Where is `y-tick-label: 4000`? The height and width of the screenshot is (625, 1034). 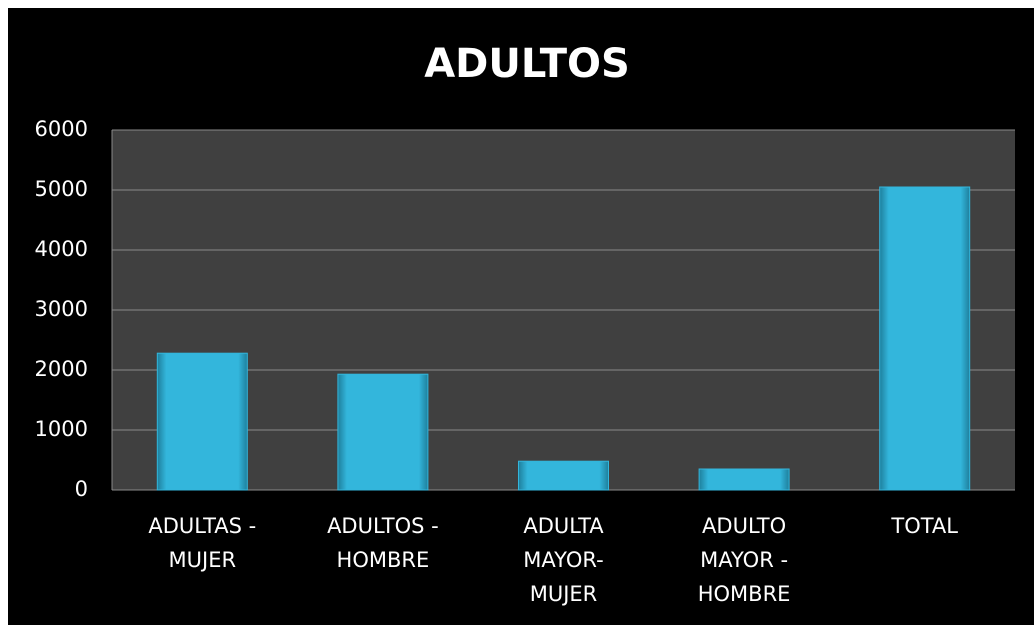 y-tick-label: 4000 is located at coordinates (61, 249).